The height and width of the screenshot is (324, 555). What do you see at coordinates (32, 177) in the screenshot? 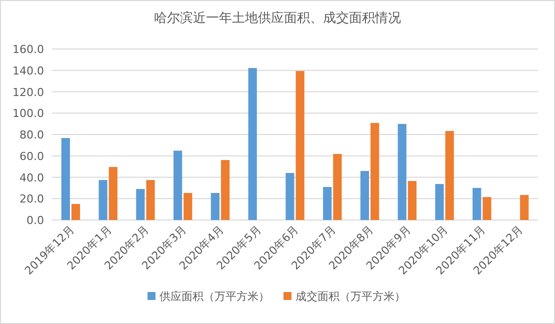
I see `y-tick-label: 40.0` at bounding box center [32, 177].